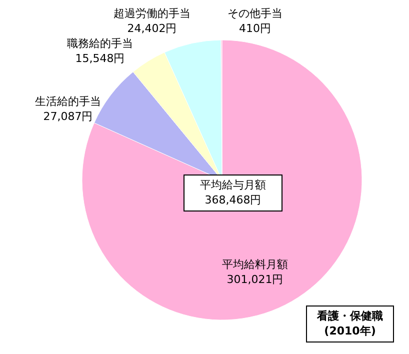  Describe the element at coordinates (255, 279) in the screenshot. I see `data-label: 301,021円` at that location.